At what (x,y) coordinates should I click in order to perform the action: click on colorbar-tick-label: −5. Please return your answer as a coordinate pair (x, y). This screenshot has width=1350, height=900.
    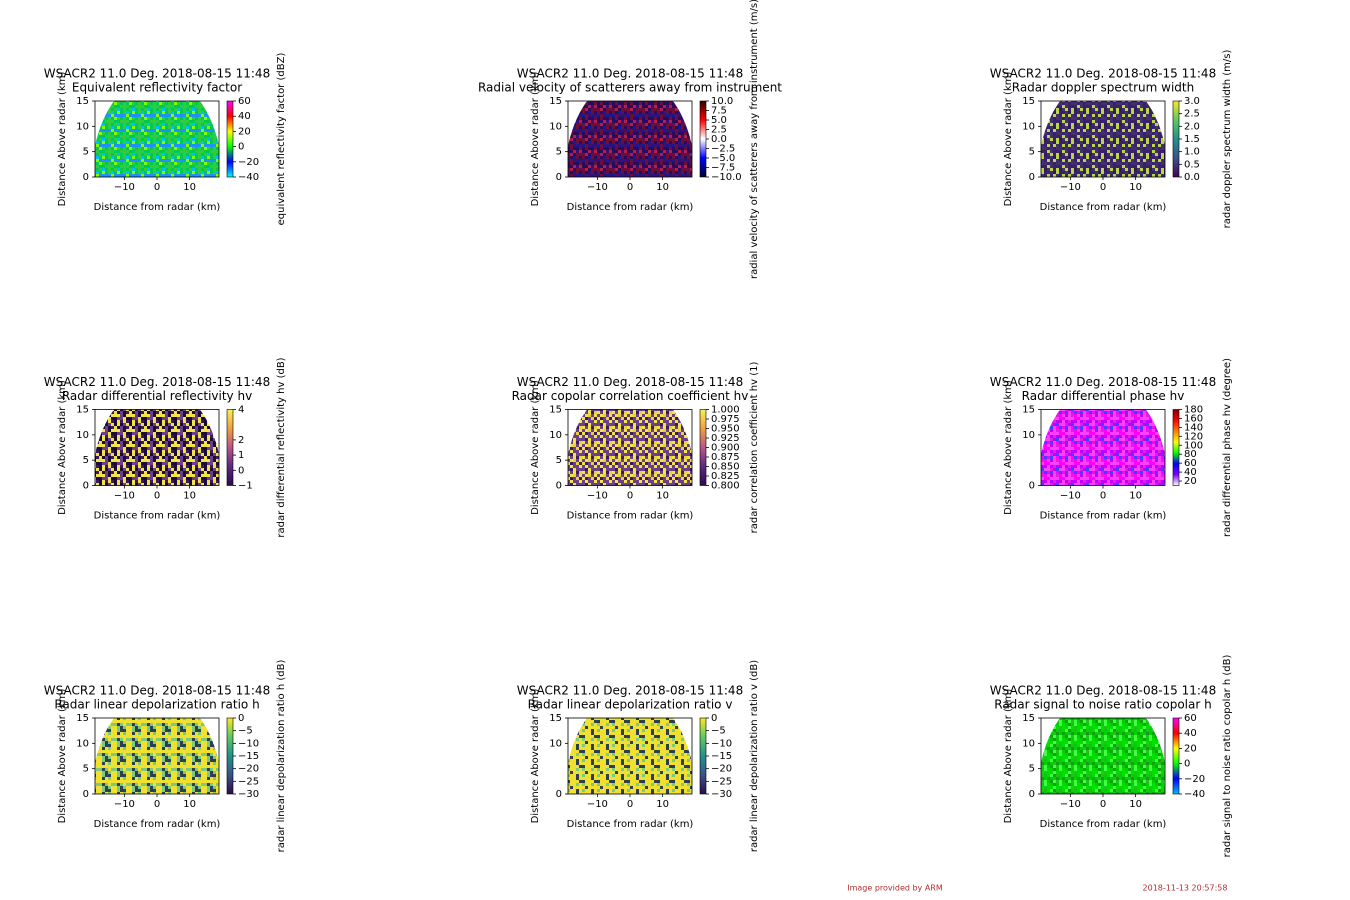
    Looking at the image, I should click on (718, 731).